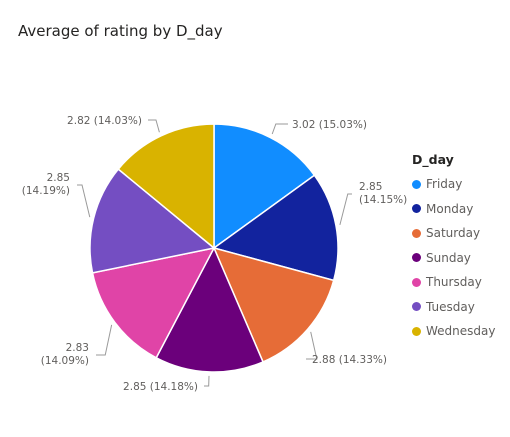  What do you see at coordinates (450, 306) in the screenshot?
I see `legend-label: Tuesday` at bounding box center [450, 306].